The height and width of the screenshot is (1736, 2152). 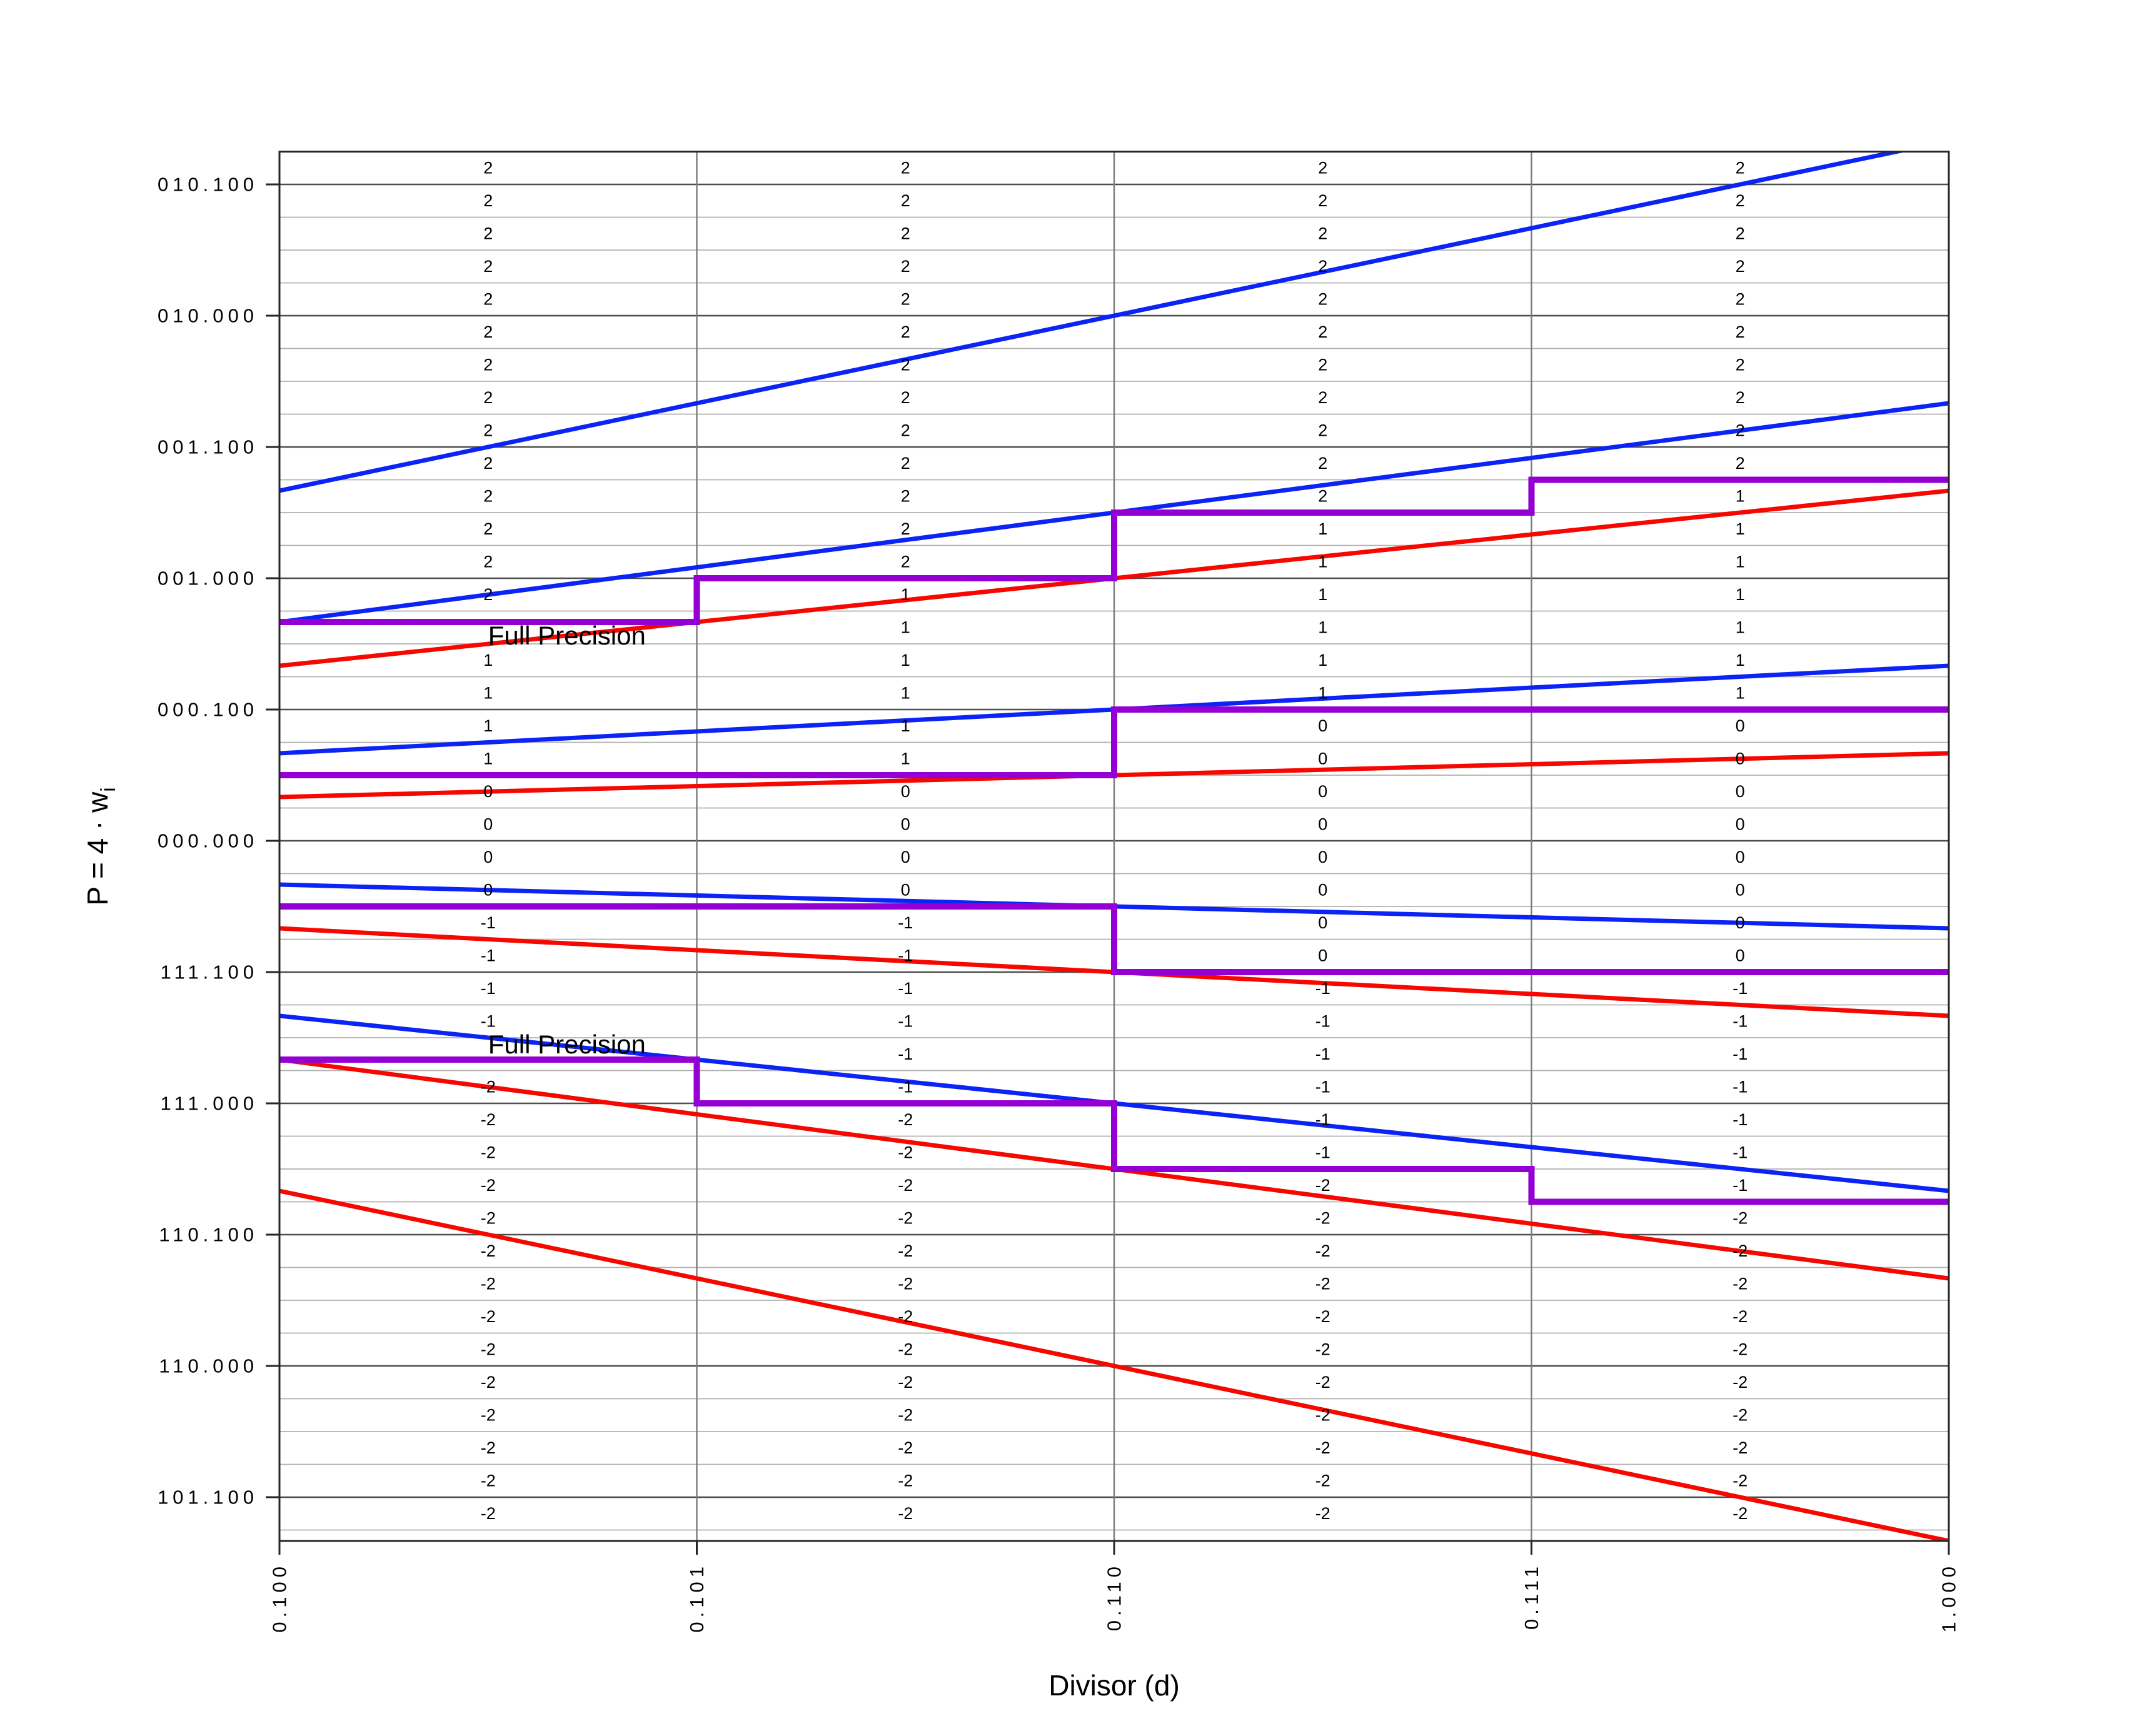 What do you see at coordinates (1093, 322) in the screenshot?
I see `upper-bound-line-U2` at bounding box center [1093, 322].